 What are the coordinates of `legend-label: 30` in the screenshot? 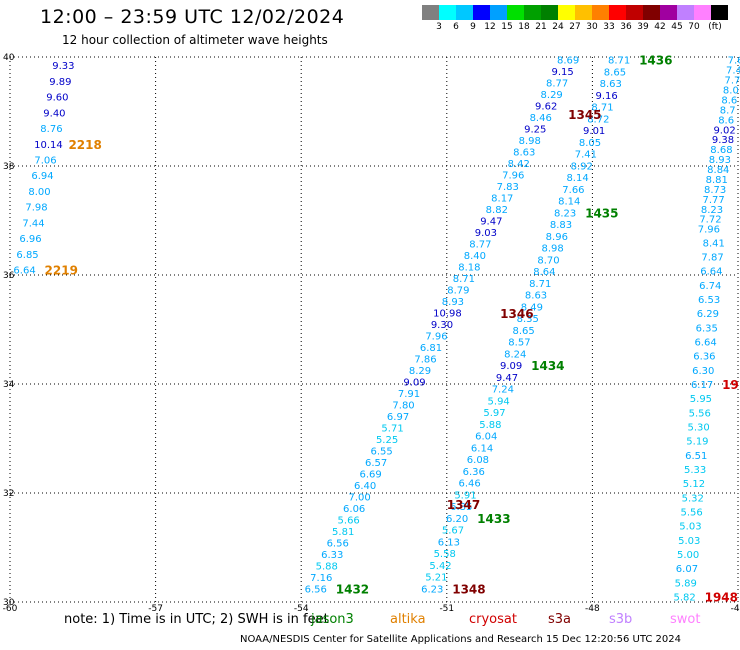 It's located at (592, 27).